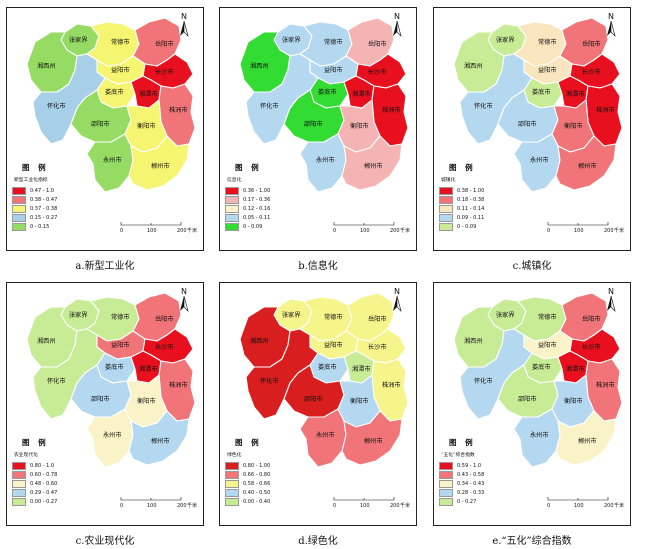 This screenshot has height=549, width=650. I want to click on panel-caption: b.信息化, so click(318, 266).